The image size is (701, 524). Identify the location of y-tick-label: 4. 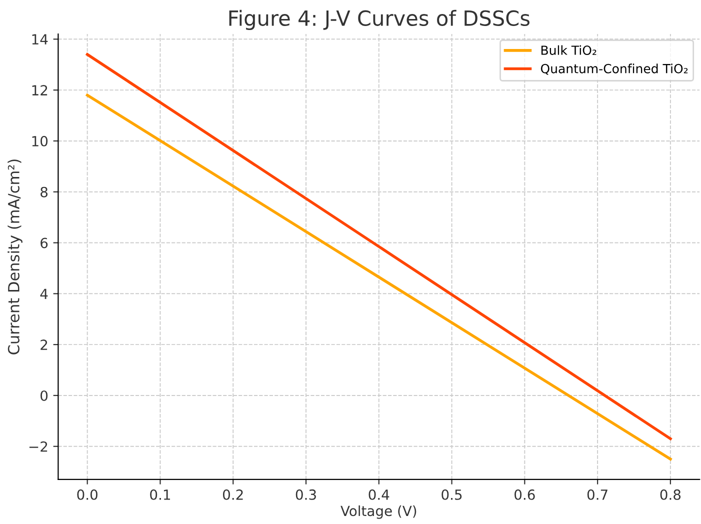
(44, 293).